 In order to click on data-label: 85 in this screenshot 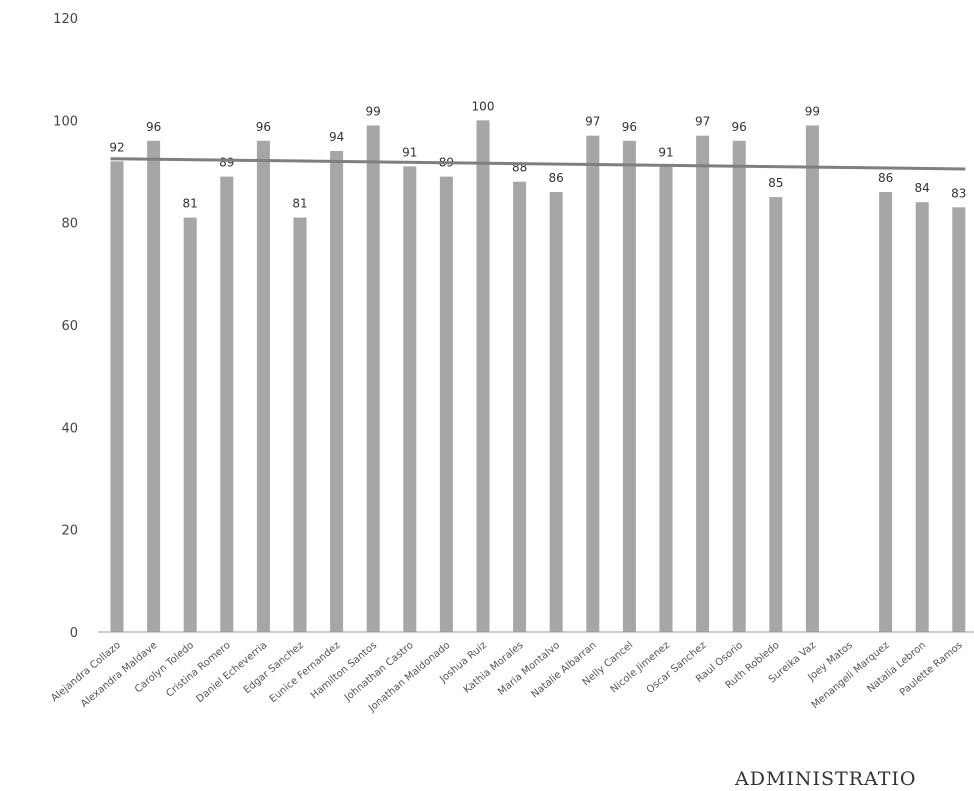, I will do `click(775, 183)`.